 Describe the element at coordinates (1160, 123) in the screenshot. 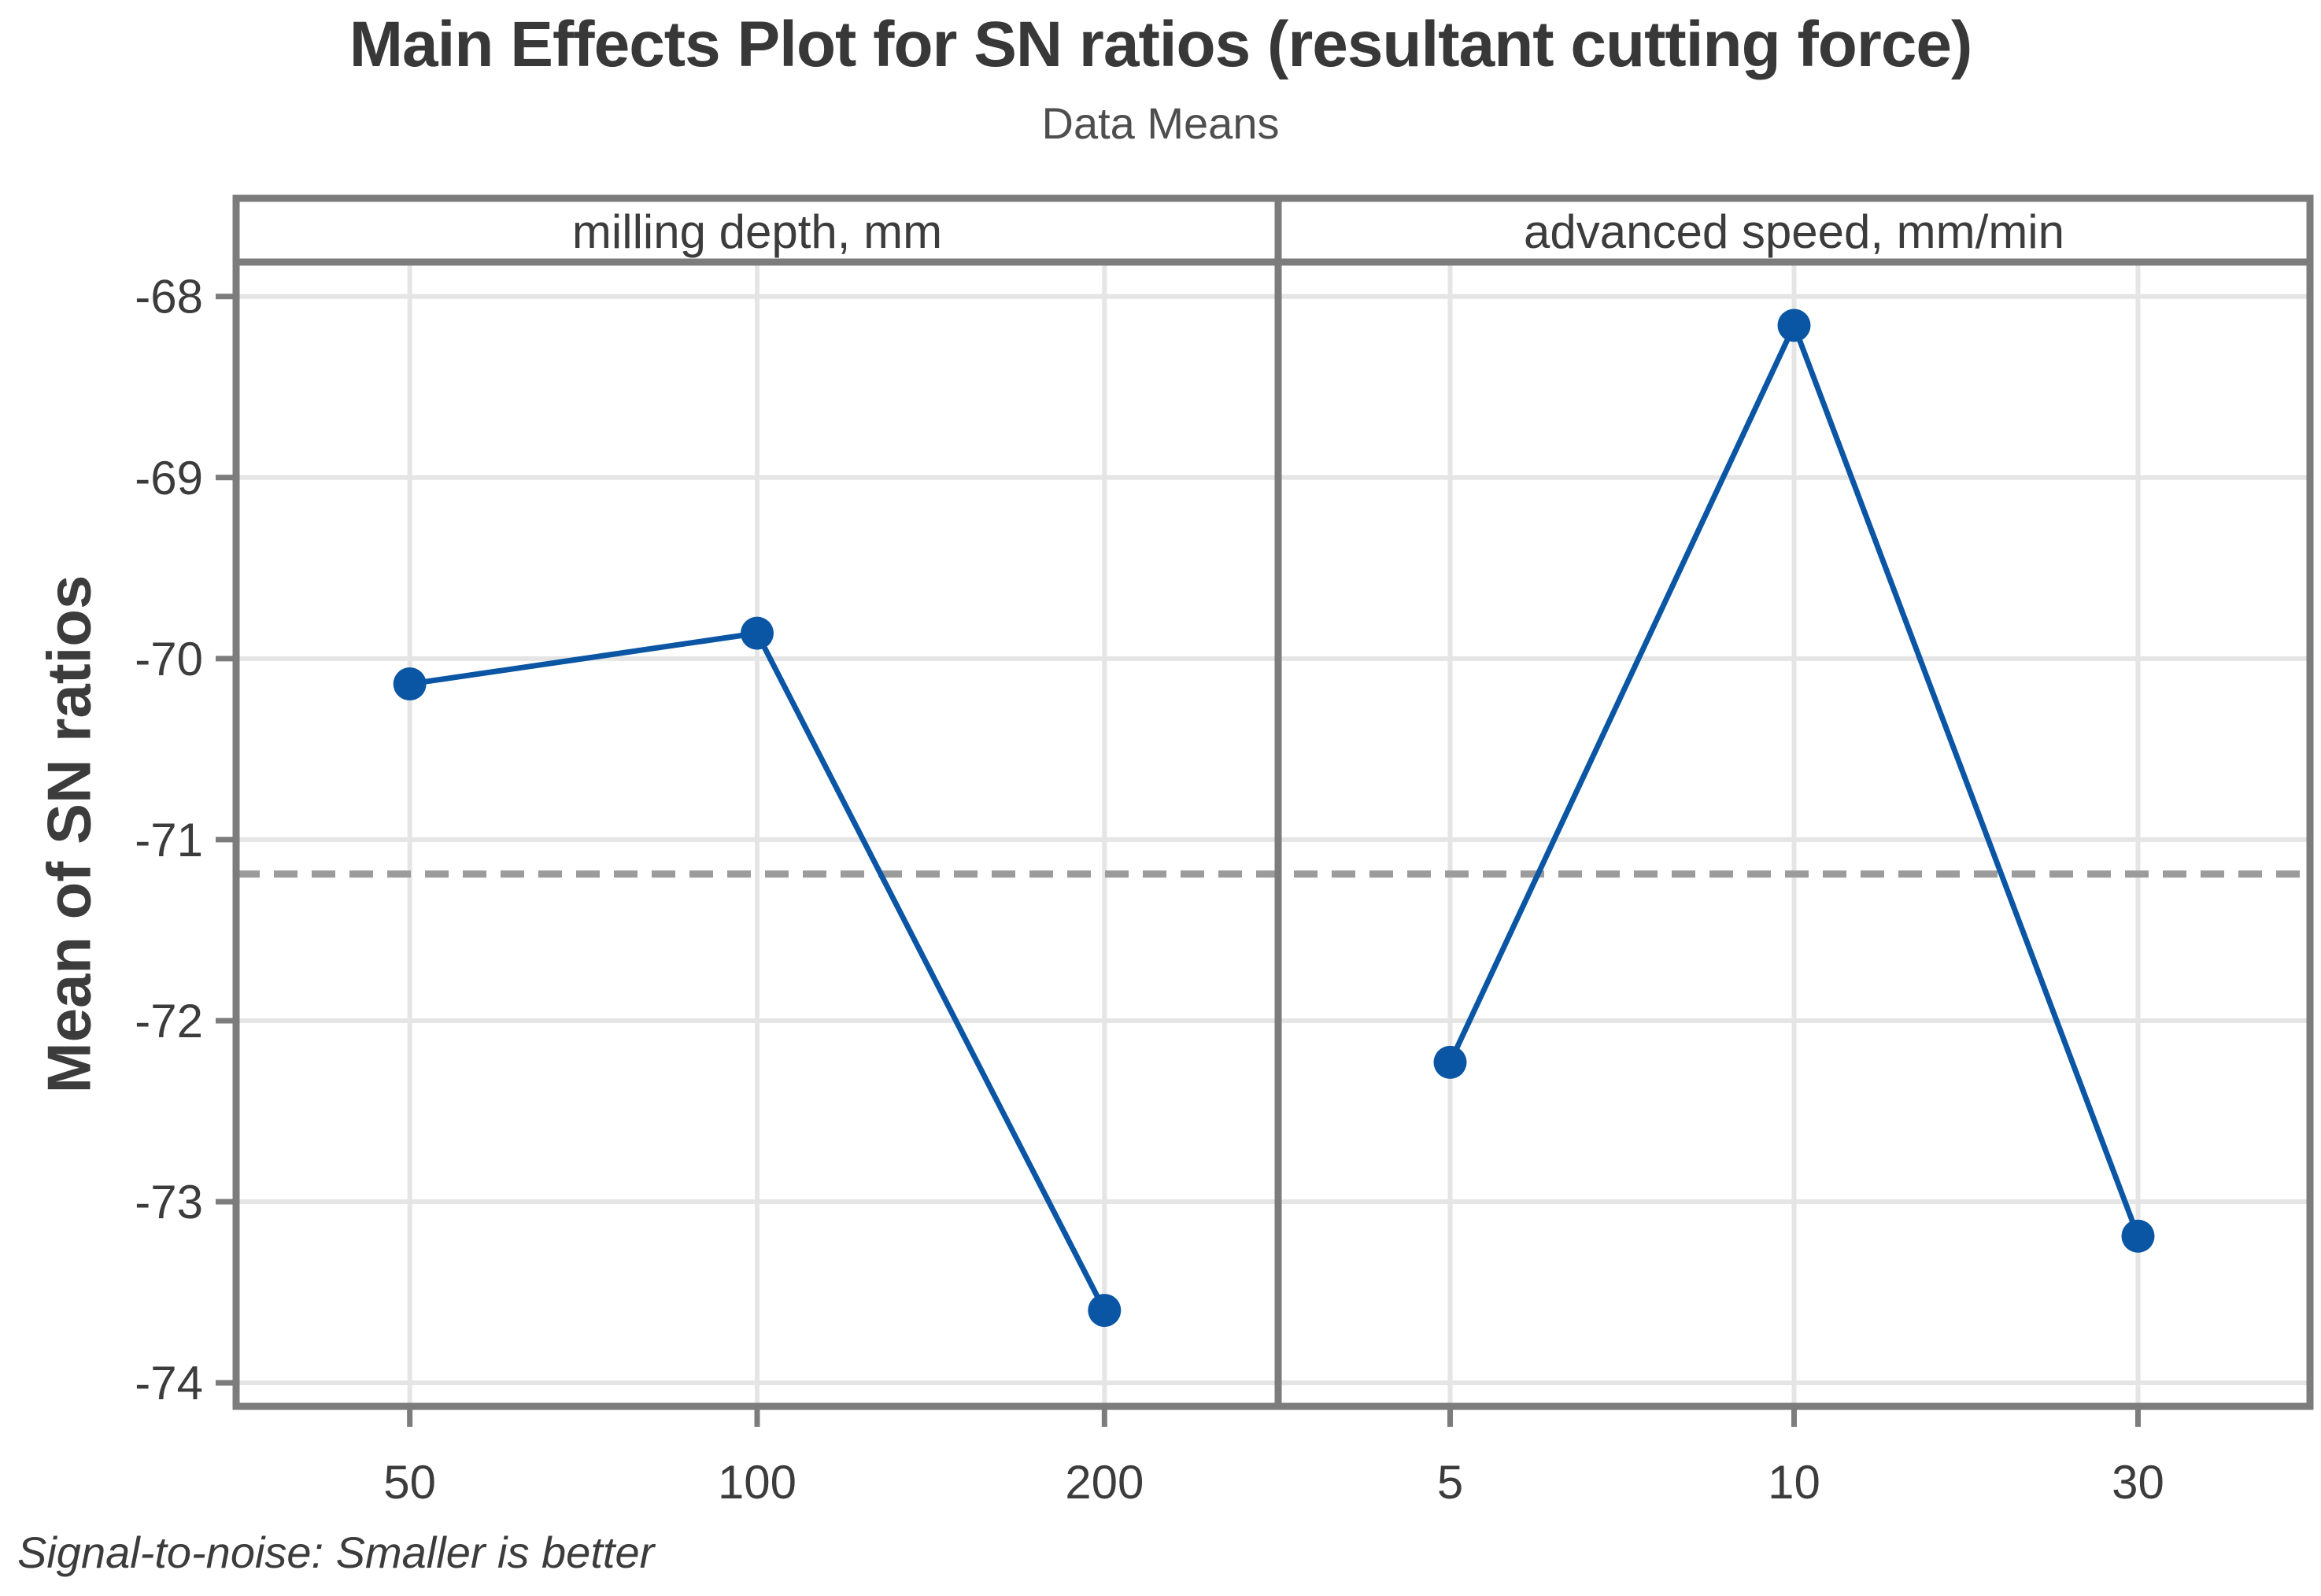

I see `chart-subtitle: Data Means` at that location.